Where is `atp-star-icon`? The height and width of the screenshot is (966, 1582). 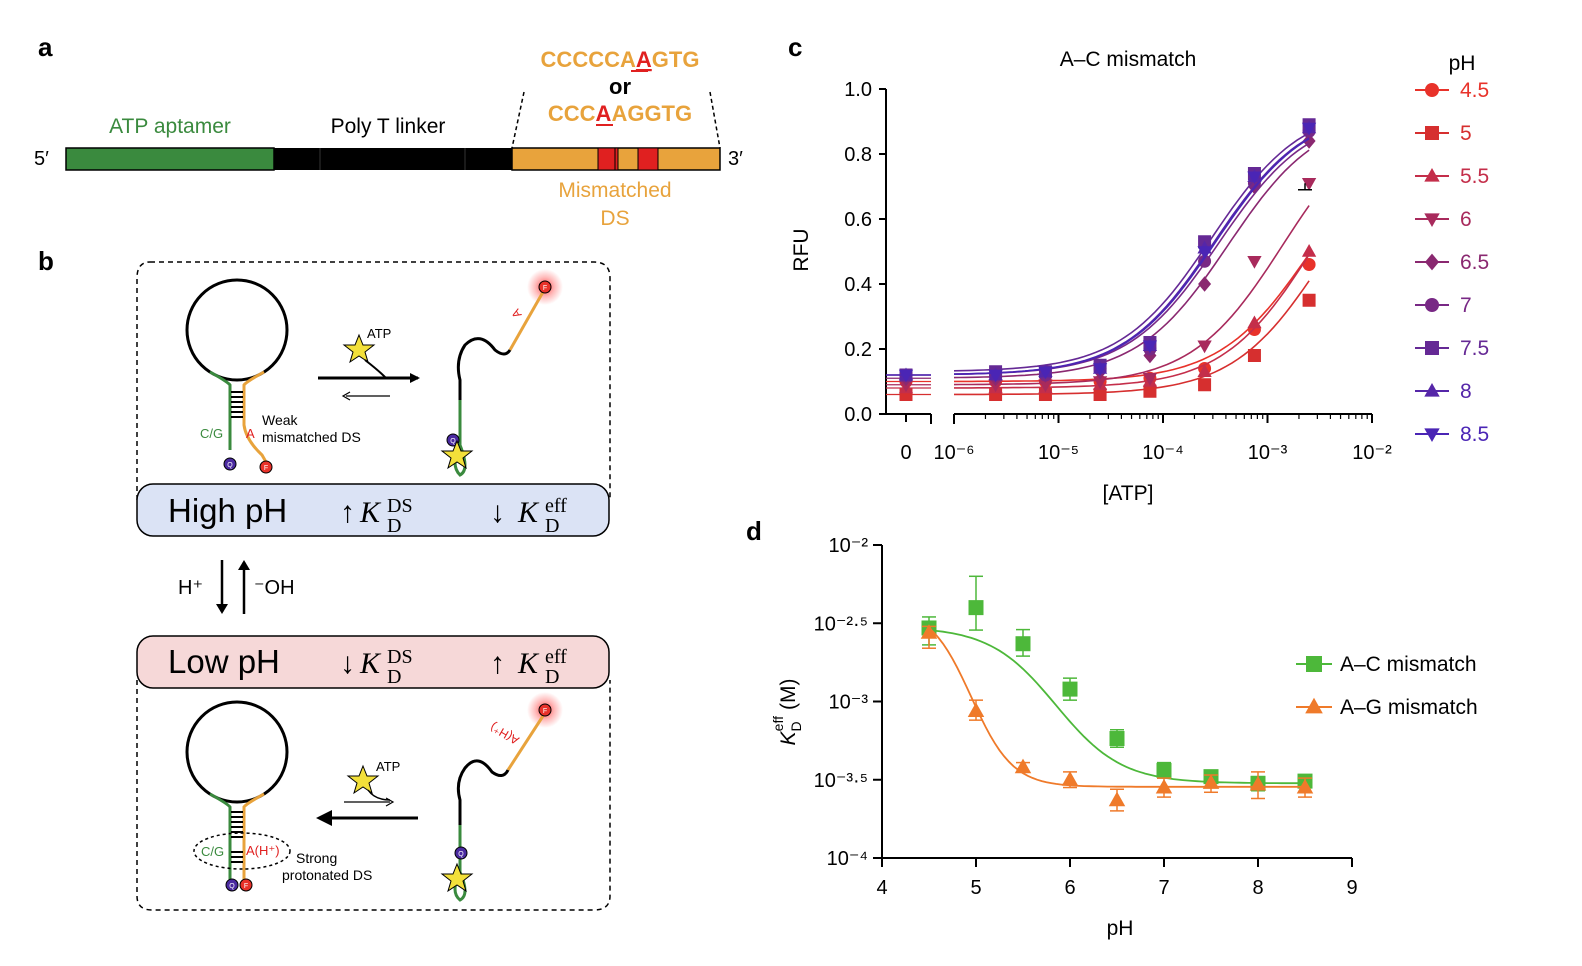
atp-star-icon is located at coordinates (363, 779).